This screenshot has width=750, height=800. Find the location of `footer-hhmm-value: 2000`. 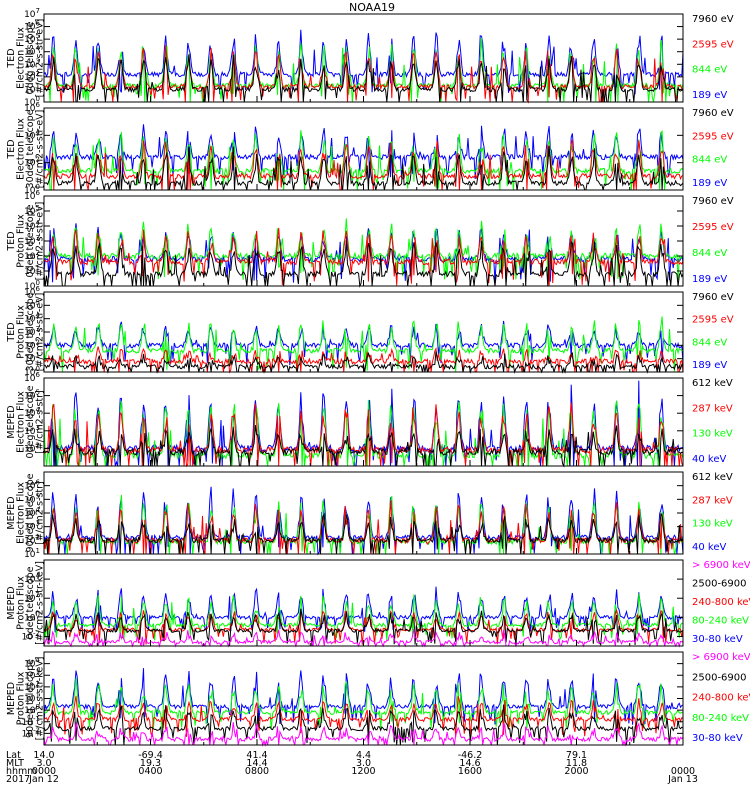

footer-hhmm-value: 2000 is located at coordinates (576, 771).